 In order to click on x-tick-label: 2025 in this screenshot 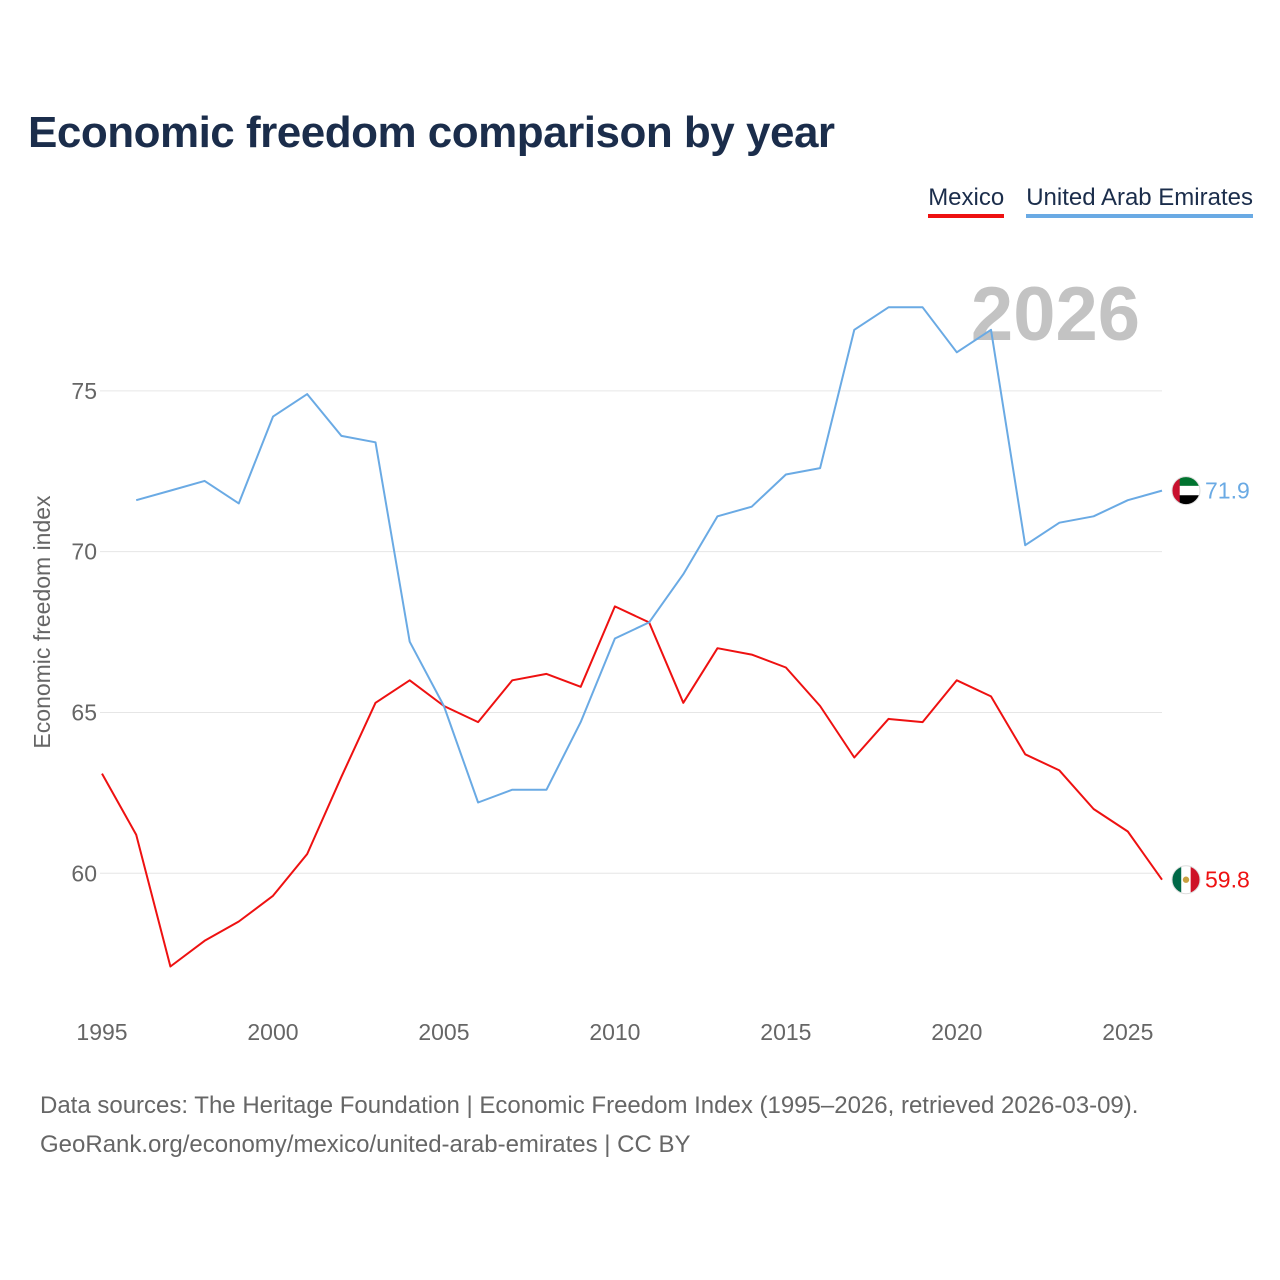, I will do `click(1127, 1032)`.